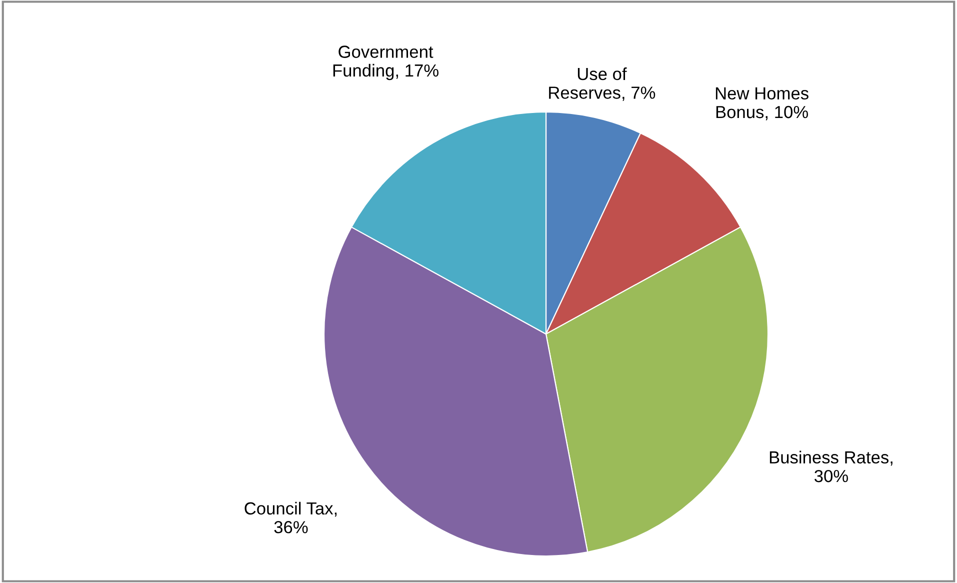 The height and width of the screenshot is (583, 957). I want to click on slice-label: New Homes Bonus, 10%, so click(762, 103).